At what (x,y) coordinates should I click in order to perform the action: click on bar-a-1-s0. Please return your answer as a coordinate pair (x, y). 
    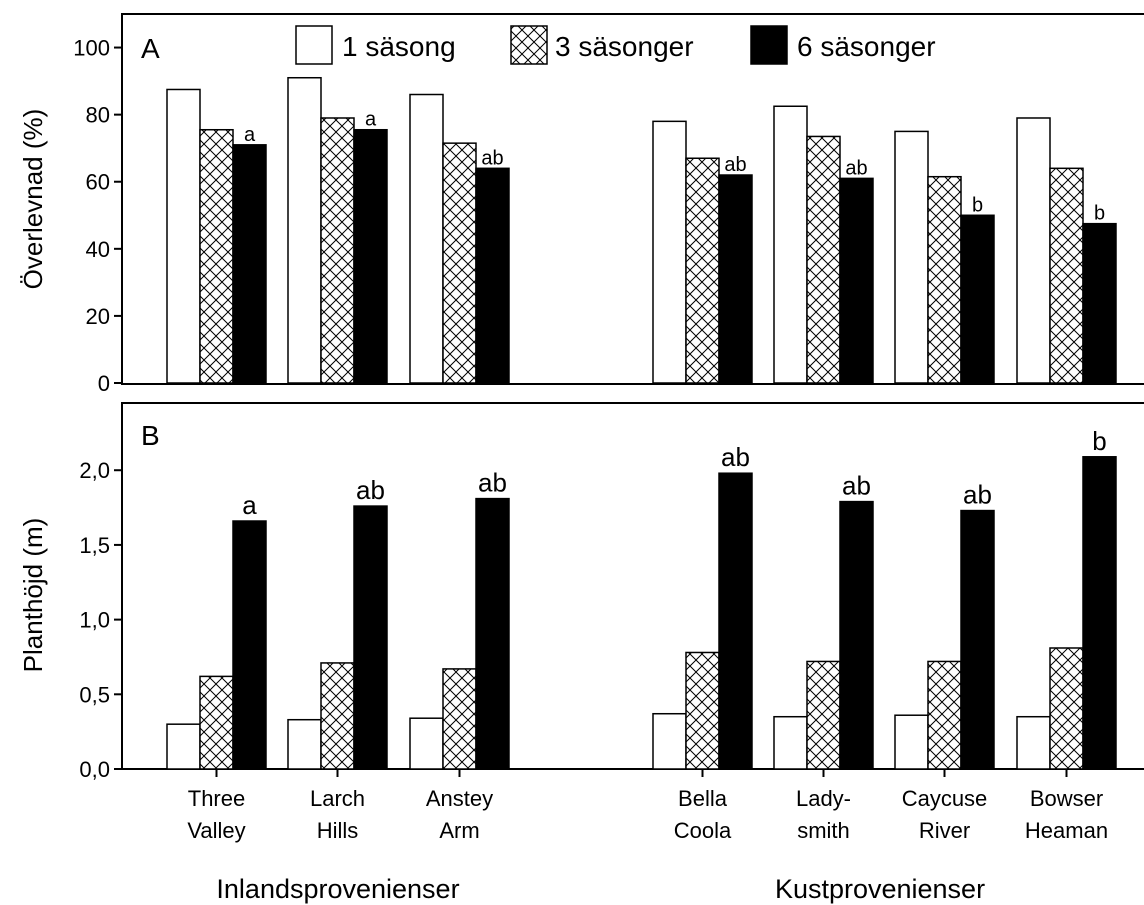
    Looking at the image, I should click on (304, 230).